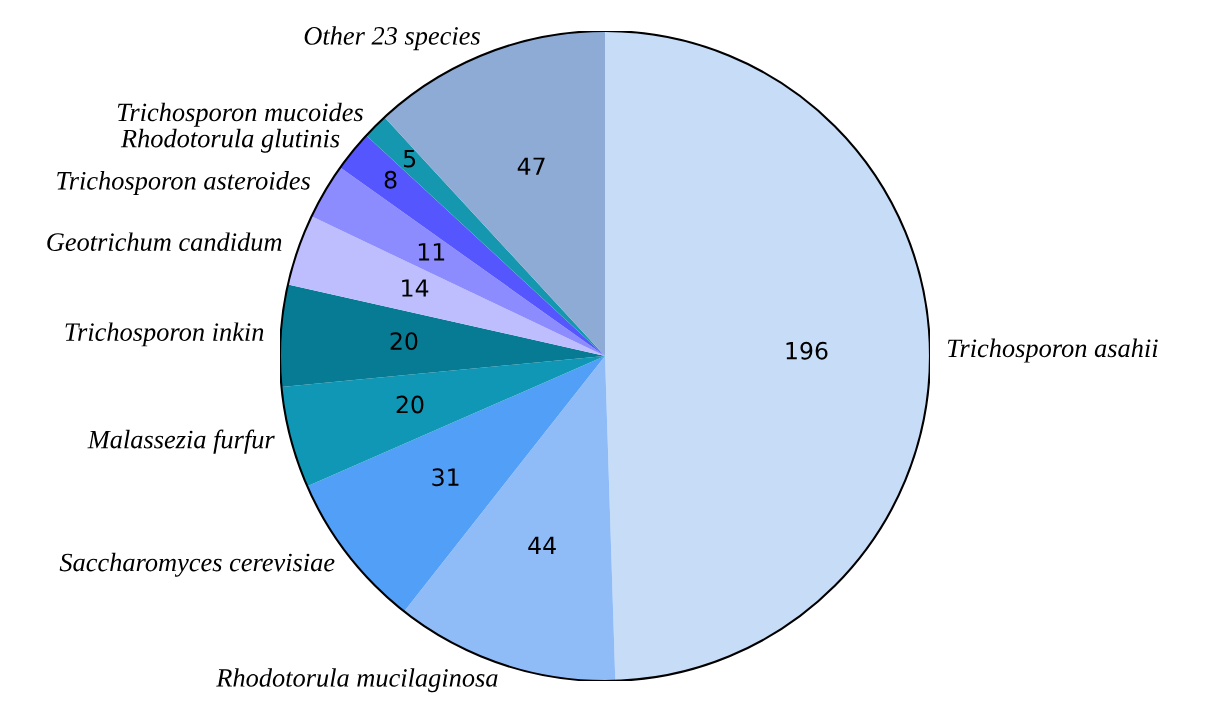  Describe the element at coordinates (164, 334) in the screenshot. I see `slice-label: Trichosporon inkin` at that location.